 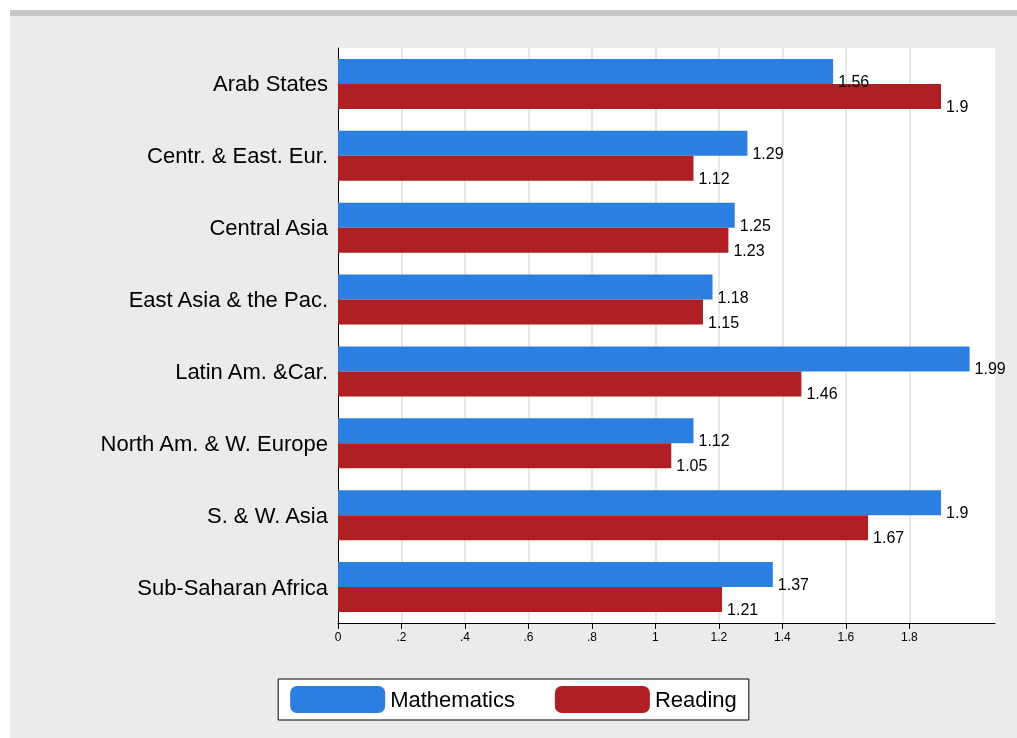 I want to click on y-tick-label: Centr. & East. Eur., so click(x=237, y=156).